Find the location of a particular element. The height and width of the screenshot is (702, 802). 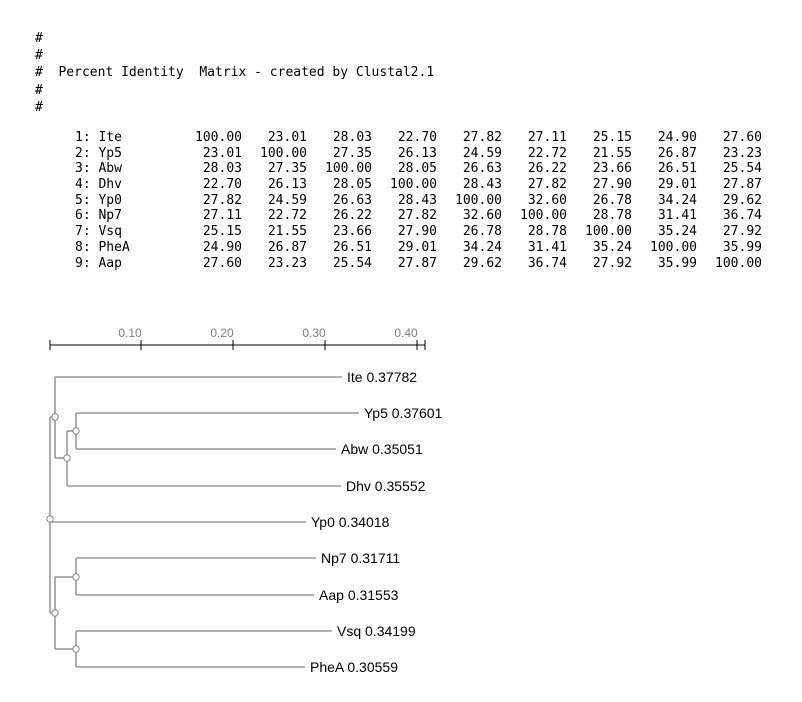

leaf-branch-length: 0.31553 is located at coordinates (373, 595).